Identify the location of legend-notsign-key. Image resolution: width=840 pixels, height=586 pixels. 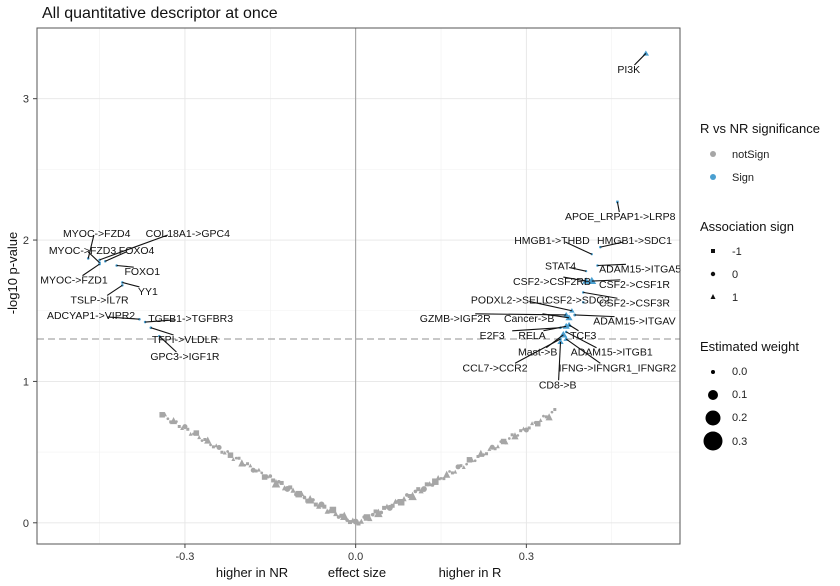
(713, 154).